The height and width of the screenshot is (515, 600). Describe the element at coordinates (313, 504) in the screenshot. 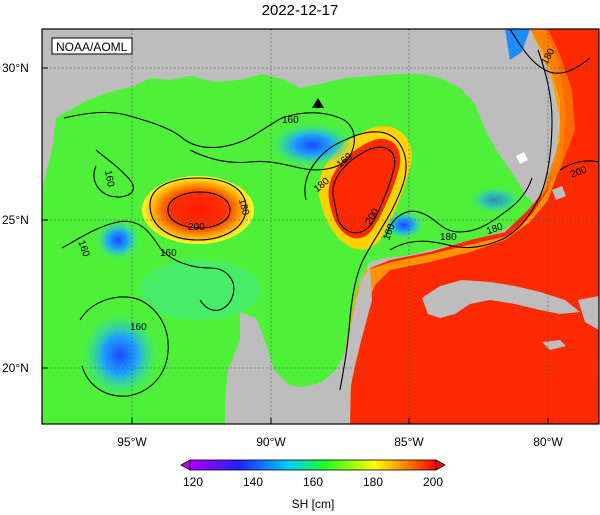

I see `colorbar-label: SH [cm]` at that location.